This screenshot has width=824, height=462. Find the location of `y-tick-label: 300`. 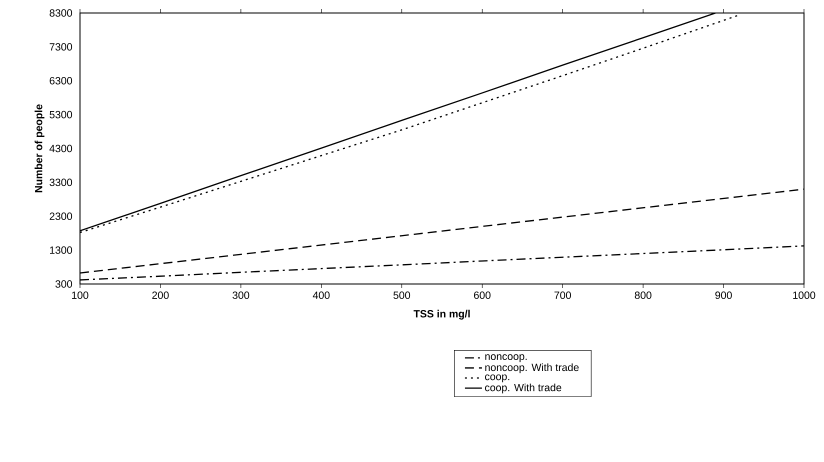

y-tick-label: 300 is located at coordinates (63, 284).